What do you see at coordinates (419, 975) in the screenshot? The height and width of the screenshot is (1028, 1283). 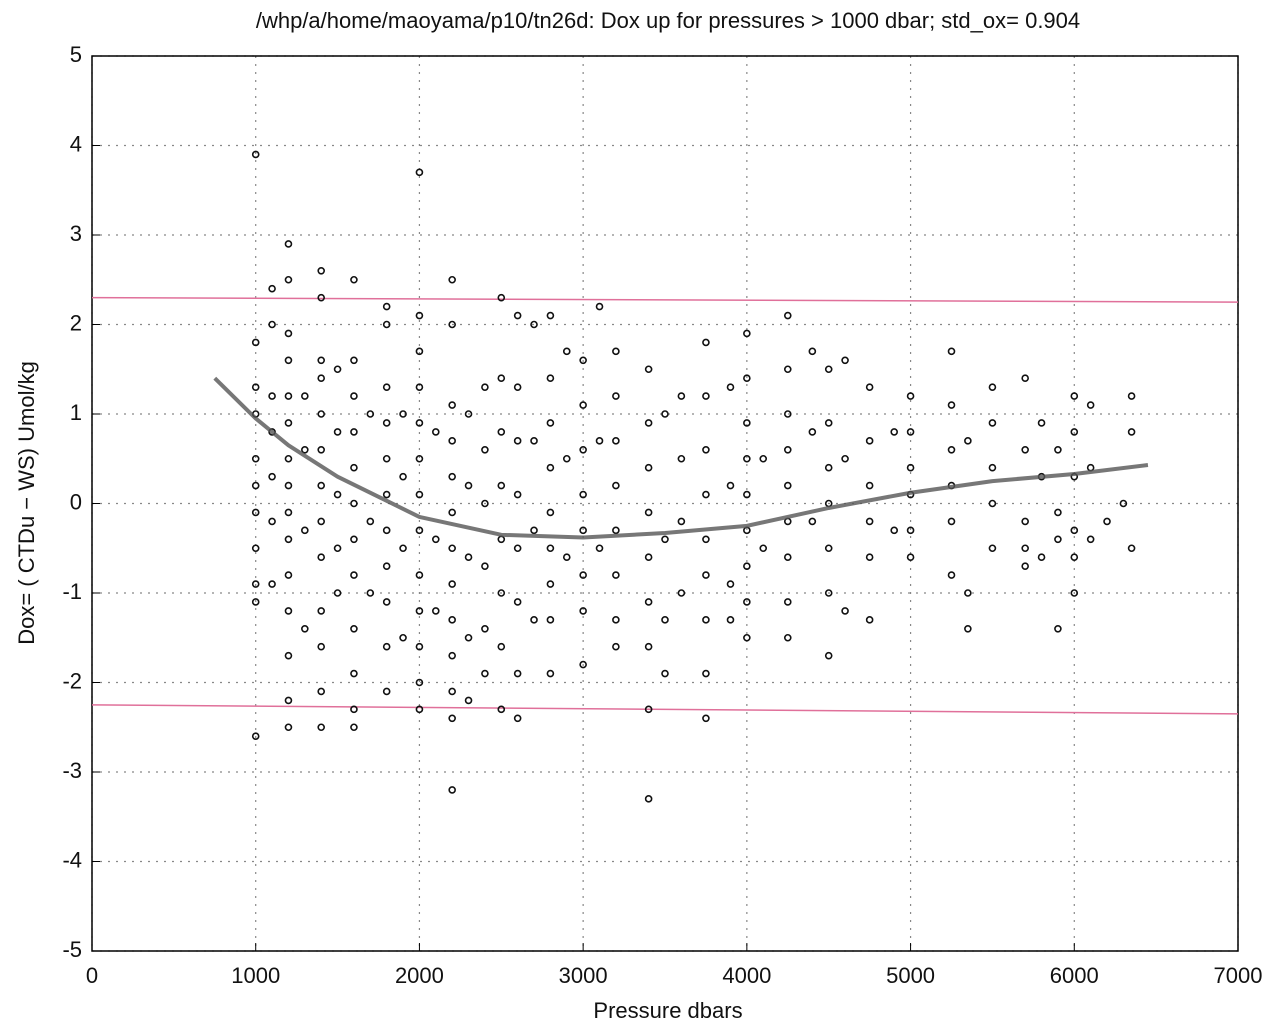 I see `x-tick-label: 2000` at bounding box center [419, 975].